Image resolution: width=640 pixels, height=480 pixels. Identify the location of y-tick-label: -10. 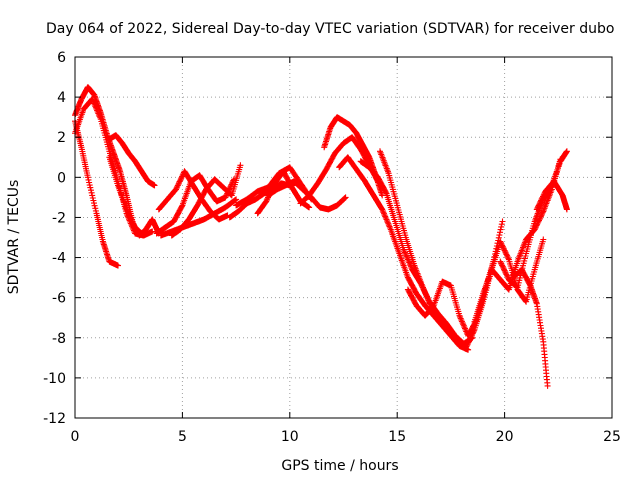
(54, 379).